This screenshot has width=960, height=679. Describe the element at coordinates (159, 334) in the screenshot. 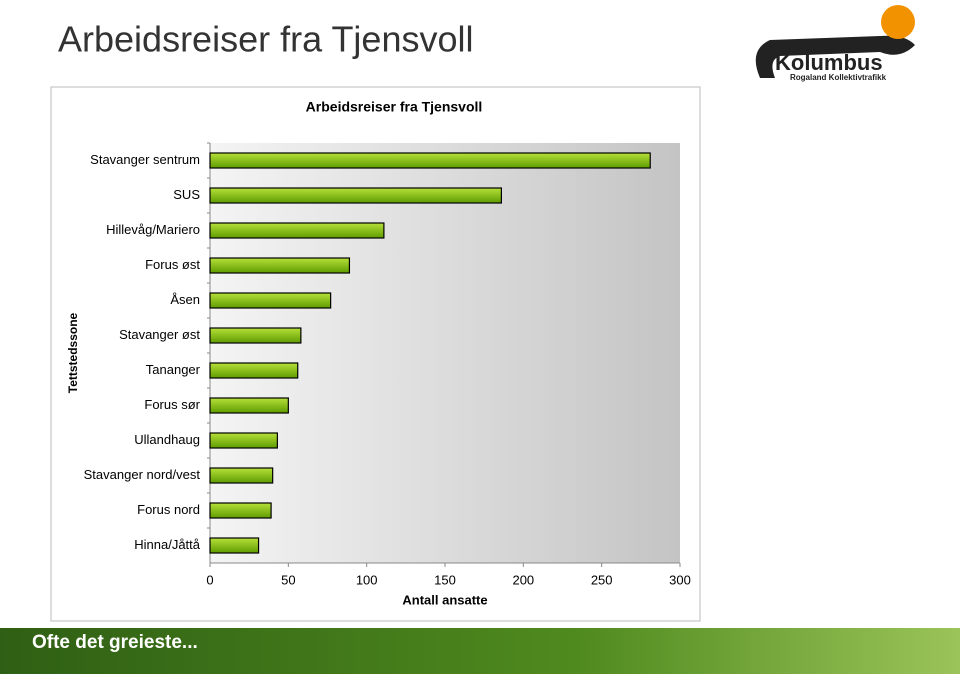

I see `y-tick-label: Stavanger øst` at that location.